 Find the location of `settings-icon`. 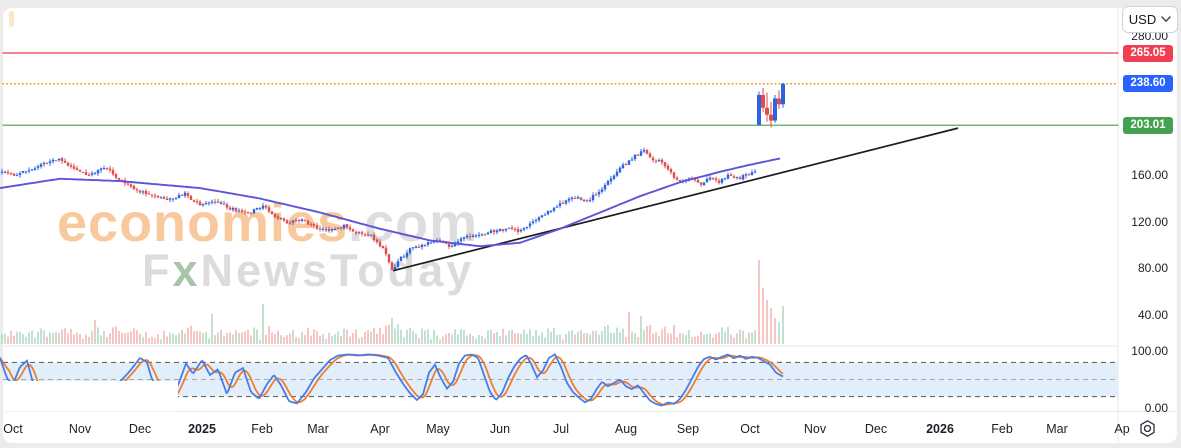

settings-icon is located at coordinates (1147, 428).